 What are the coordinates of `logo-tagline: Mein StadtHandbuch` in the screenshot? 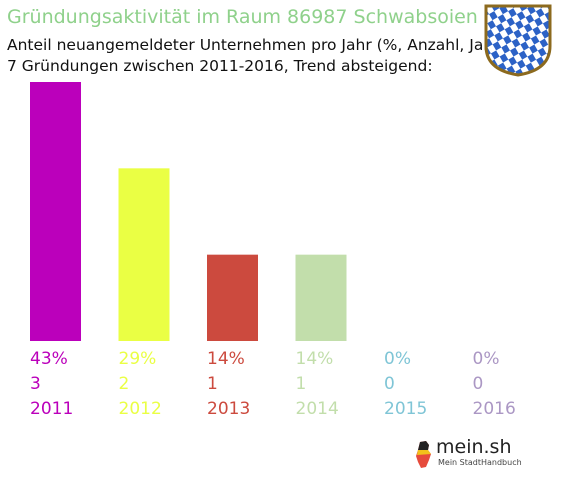 It's located at (480, 462).